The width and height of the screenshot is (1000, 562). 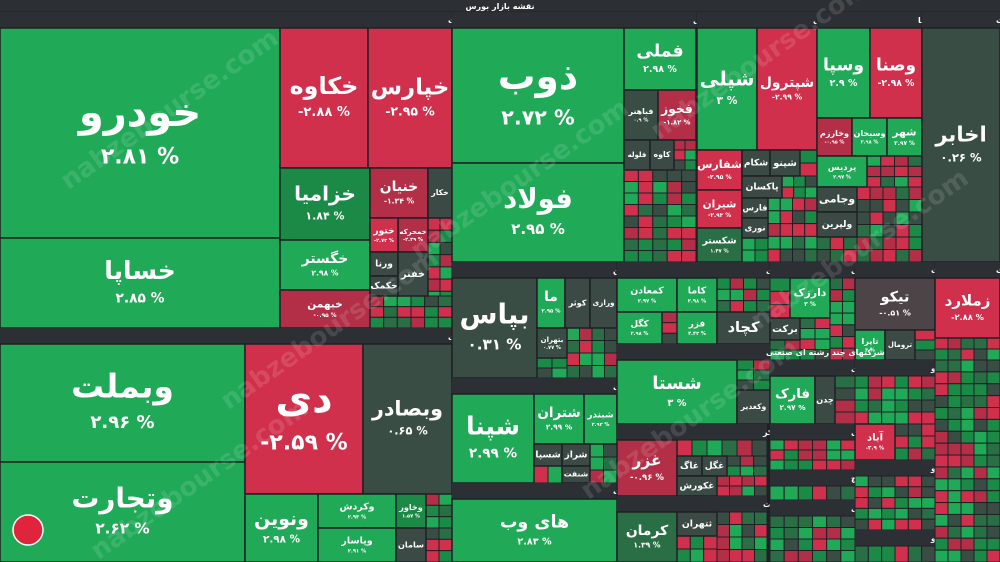 What do you see at coordinates (500, 6) in the screenshot?
I see `title-bar` at bounding box center [500, 6].